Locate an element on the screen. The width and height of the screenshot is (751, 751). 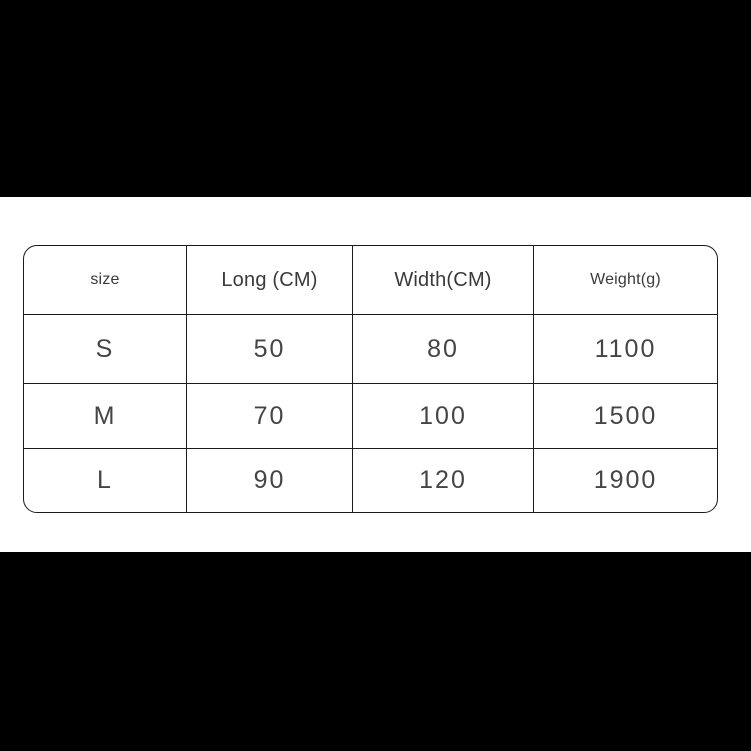
cell-width-m: 100 is located at coordinates (442, 415).